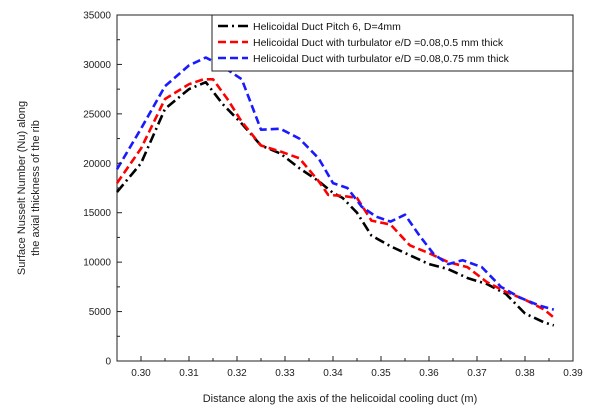 This screenshot has height=408, width=590. What do you see at coordinates (97, 114) in the screenshot?
I see `y-tick-label: 25000` at bounding box center [97, 114].